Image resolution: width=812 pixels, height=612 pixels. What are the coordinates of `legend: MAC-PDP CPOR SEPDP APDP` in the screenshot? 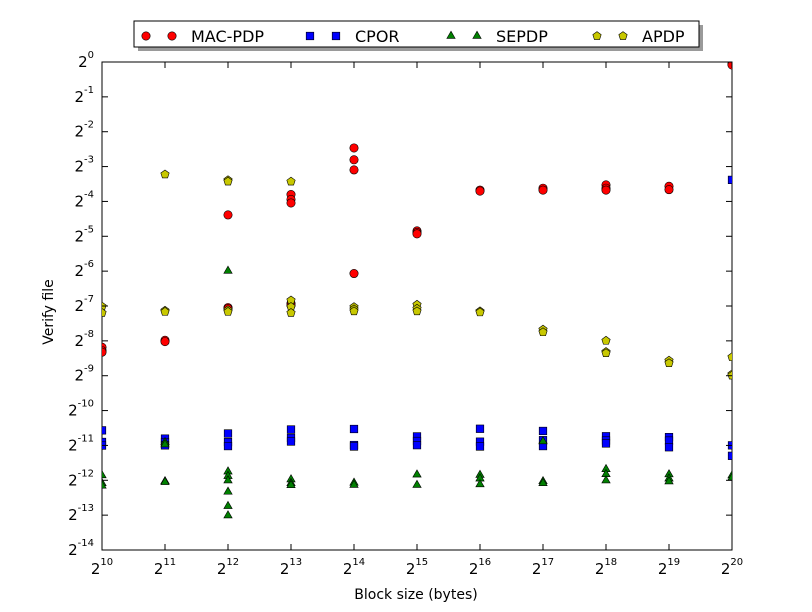 It's located at (418, 35).